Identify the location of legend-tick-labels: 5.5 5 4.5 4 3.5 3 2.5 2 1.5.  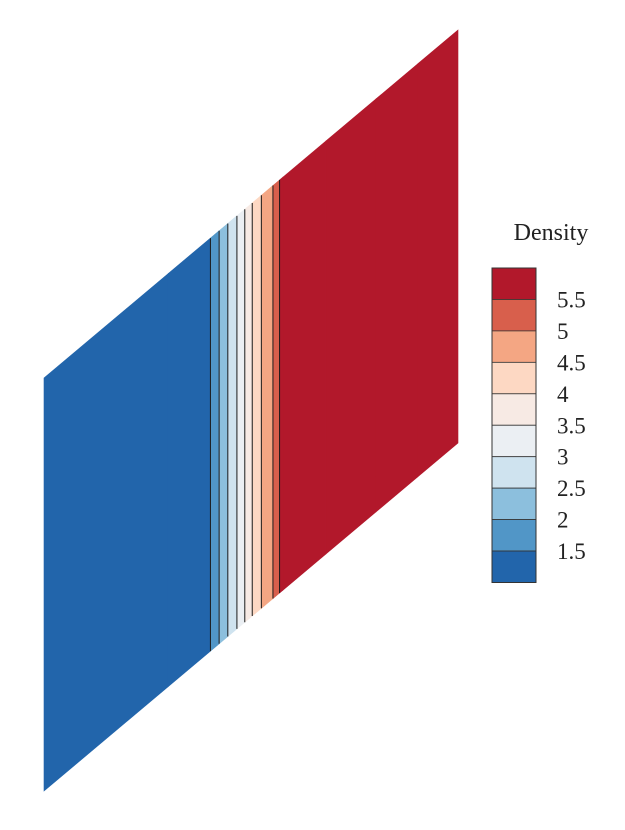
(571, 425).